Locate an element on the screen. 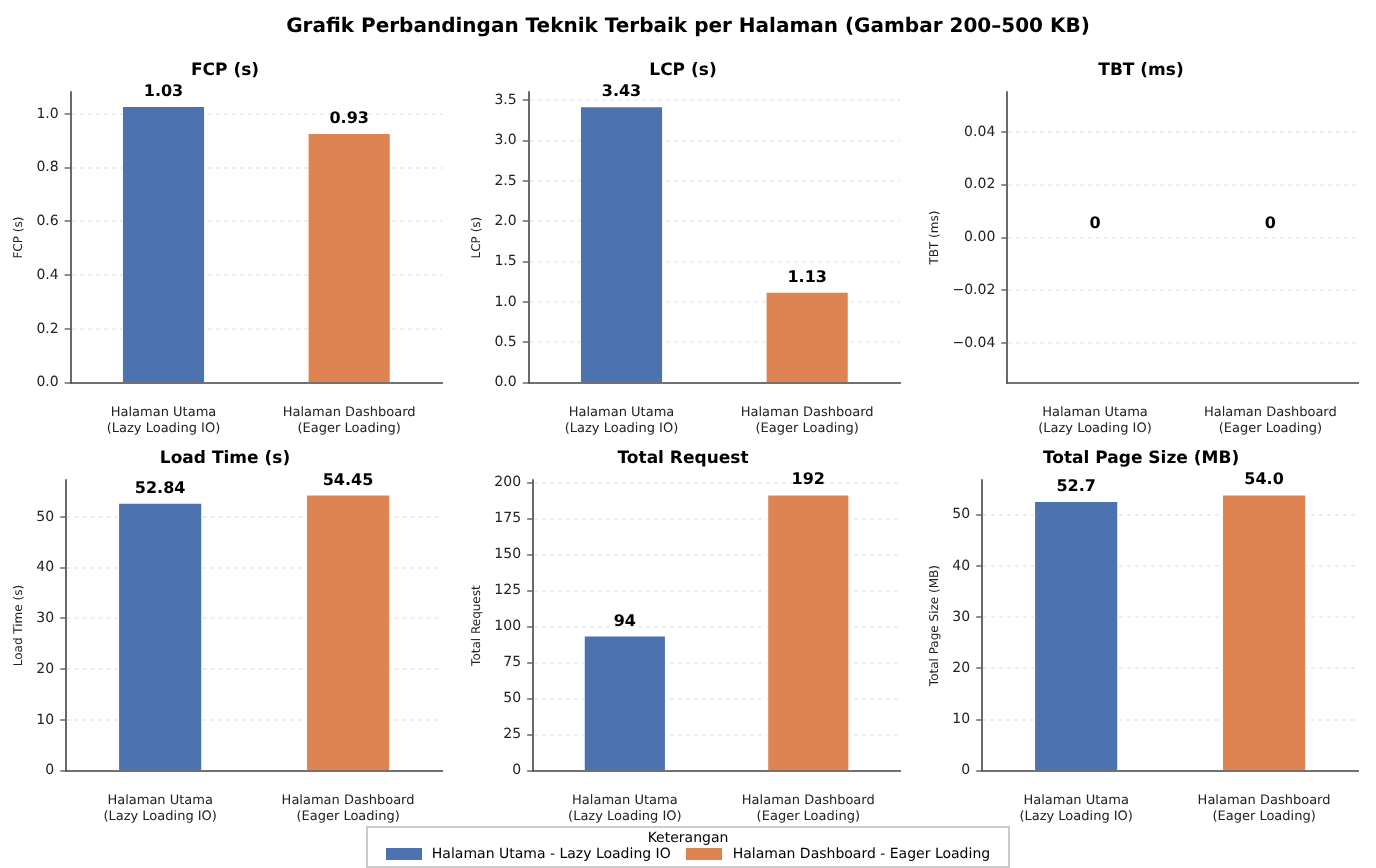  data-label: 1.13 is located at coordinates (807, 276).